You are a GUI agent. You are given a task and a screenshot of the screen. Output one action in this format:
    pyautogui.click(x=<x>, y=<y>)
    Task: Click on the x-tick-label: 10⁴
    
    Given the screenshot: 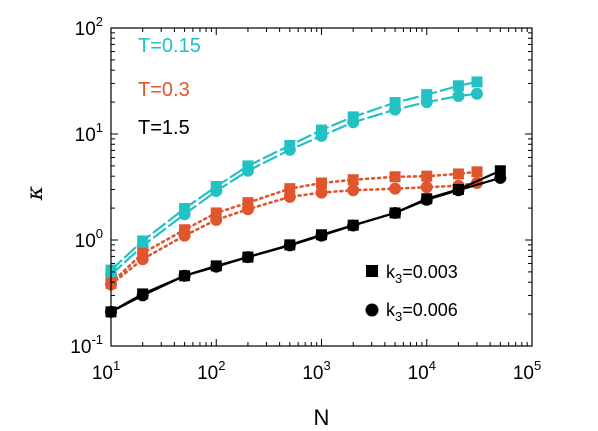 What is the action you would take?
    pyautogui.click(x=422, y=371)
    